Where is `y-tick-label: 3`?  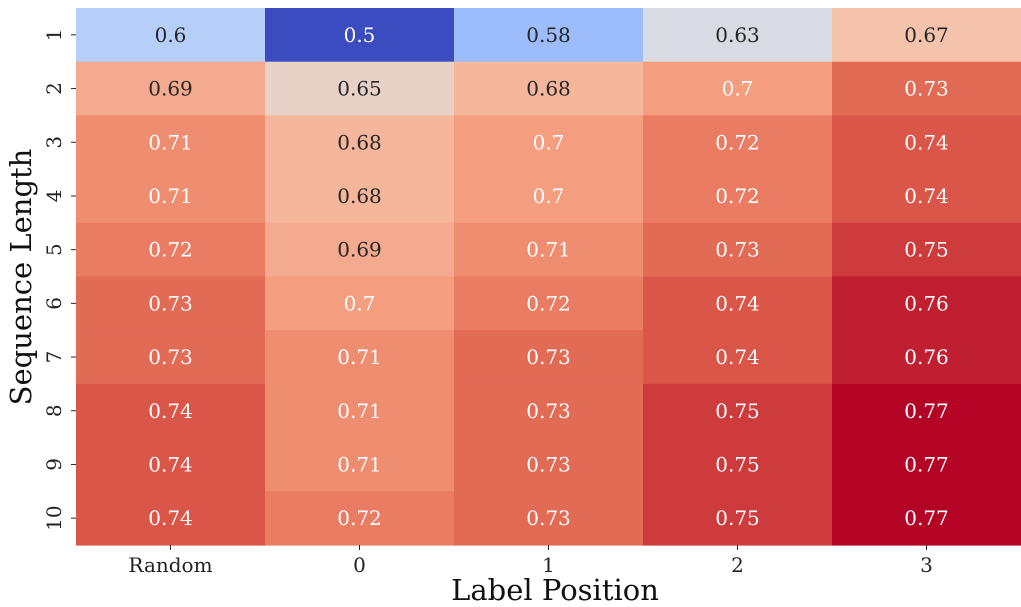 y-tick-label: 3 is located at coordinates (54, 142).